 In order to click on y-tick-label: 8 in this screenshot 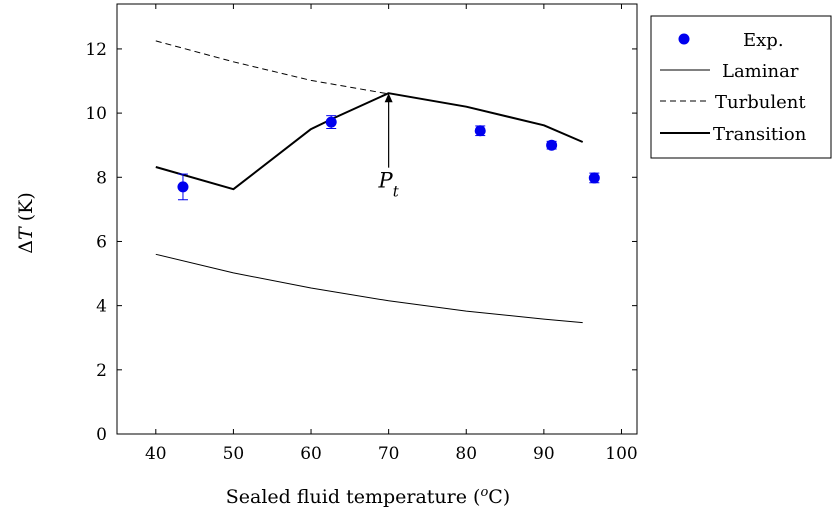, I will do `click(101, 178)`.